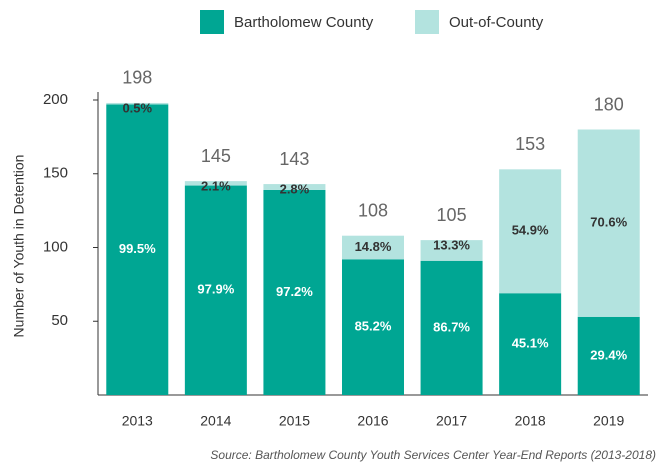 This screenshot has width=666, height=469. Describe the element at coordinates (216, 156) in the screenshot. I see `bar-total: 145` at that location.